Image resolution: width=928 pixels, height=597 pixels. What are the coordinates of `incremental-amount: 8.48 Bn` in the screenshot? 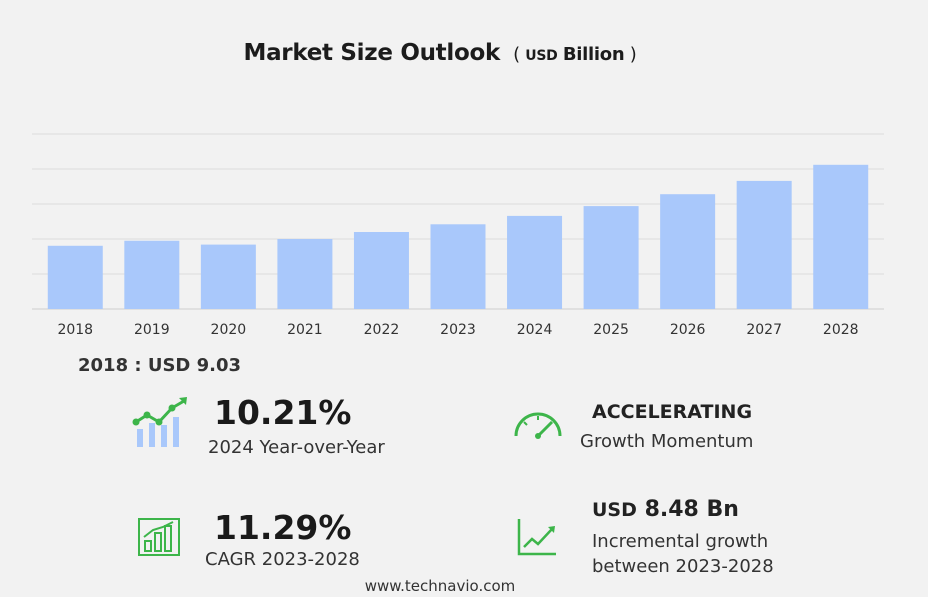 It's located at (691, 509).